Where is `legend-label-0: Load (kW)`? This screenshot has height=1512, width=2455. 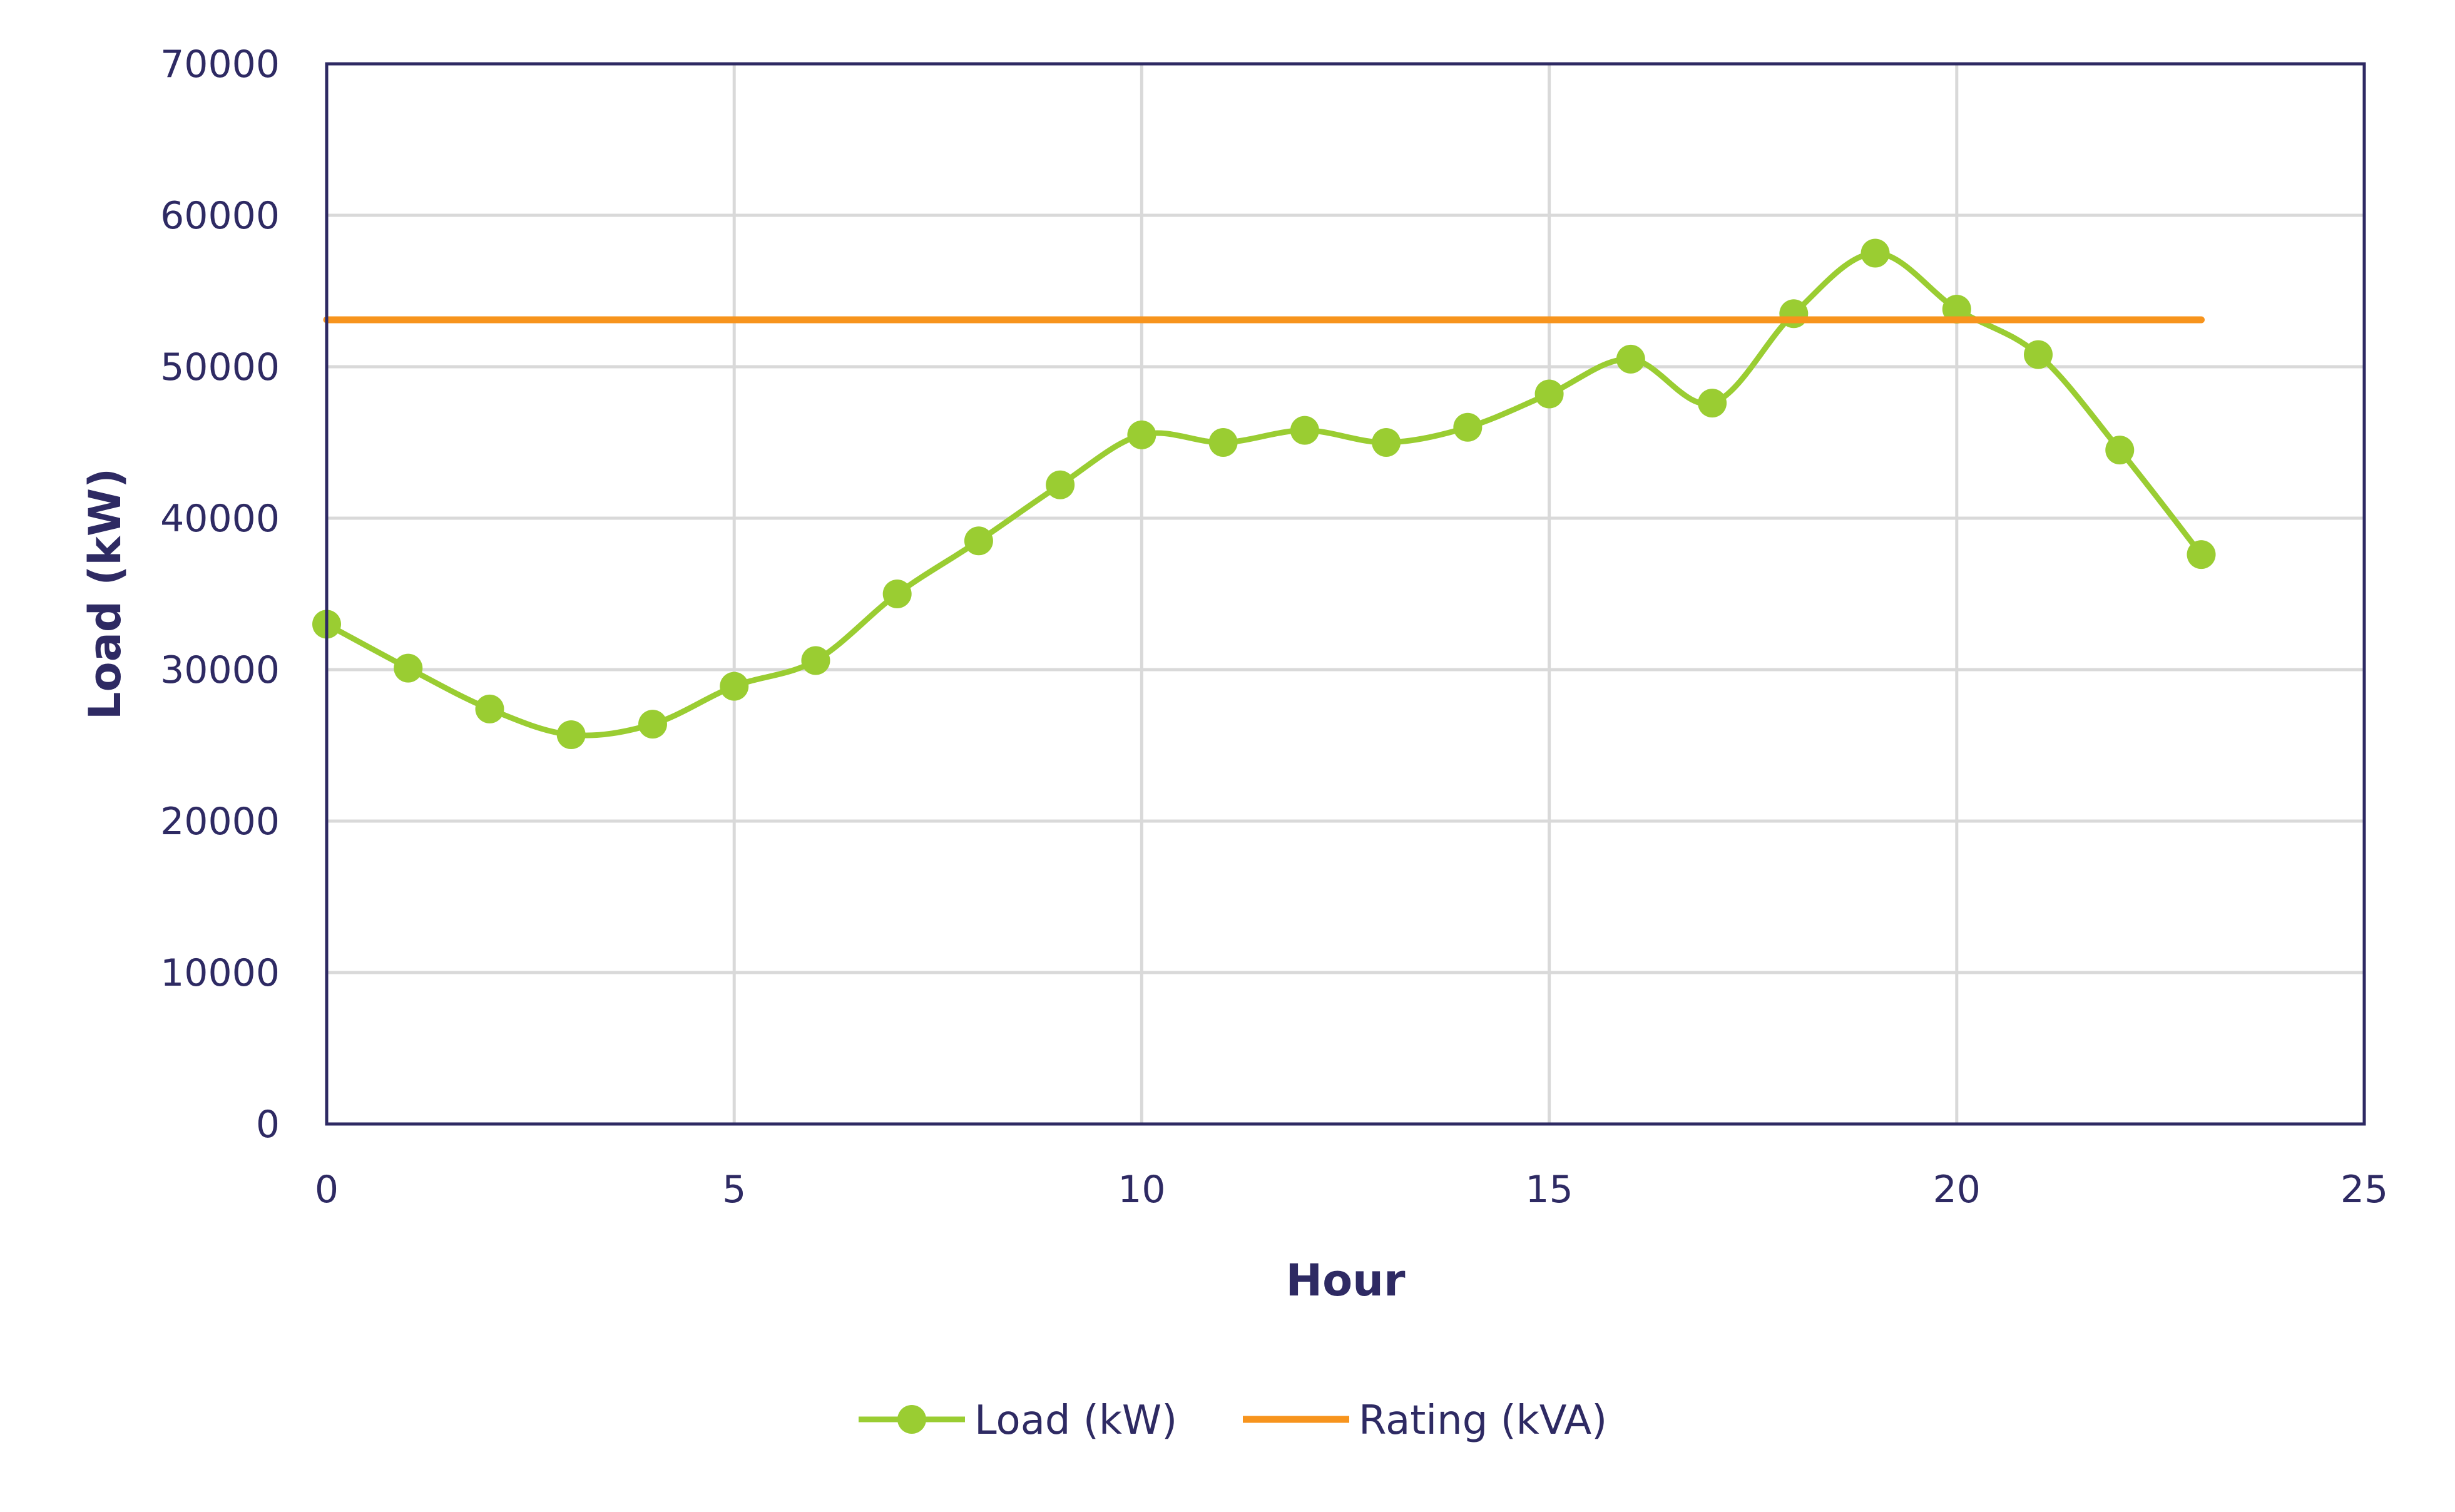 legend-label-0: Load (kW) is located at coordinates (1075, 1420).